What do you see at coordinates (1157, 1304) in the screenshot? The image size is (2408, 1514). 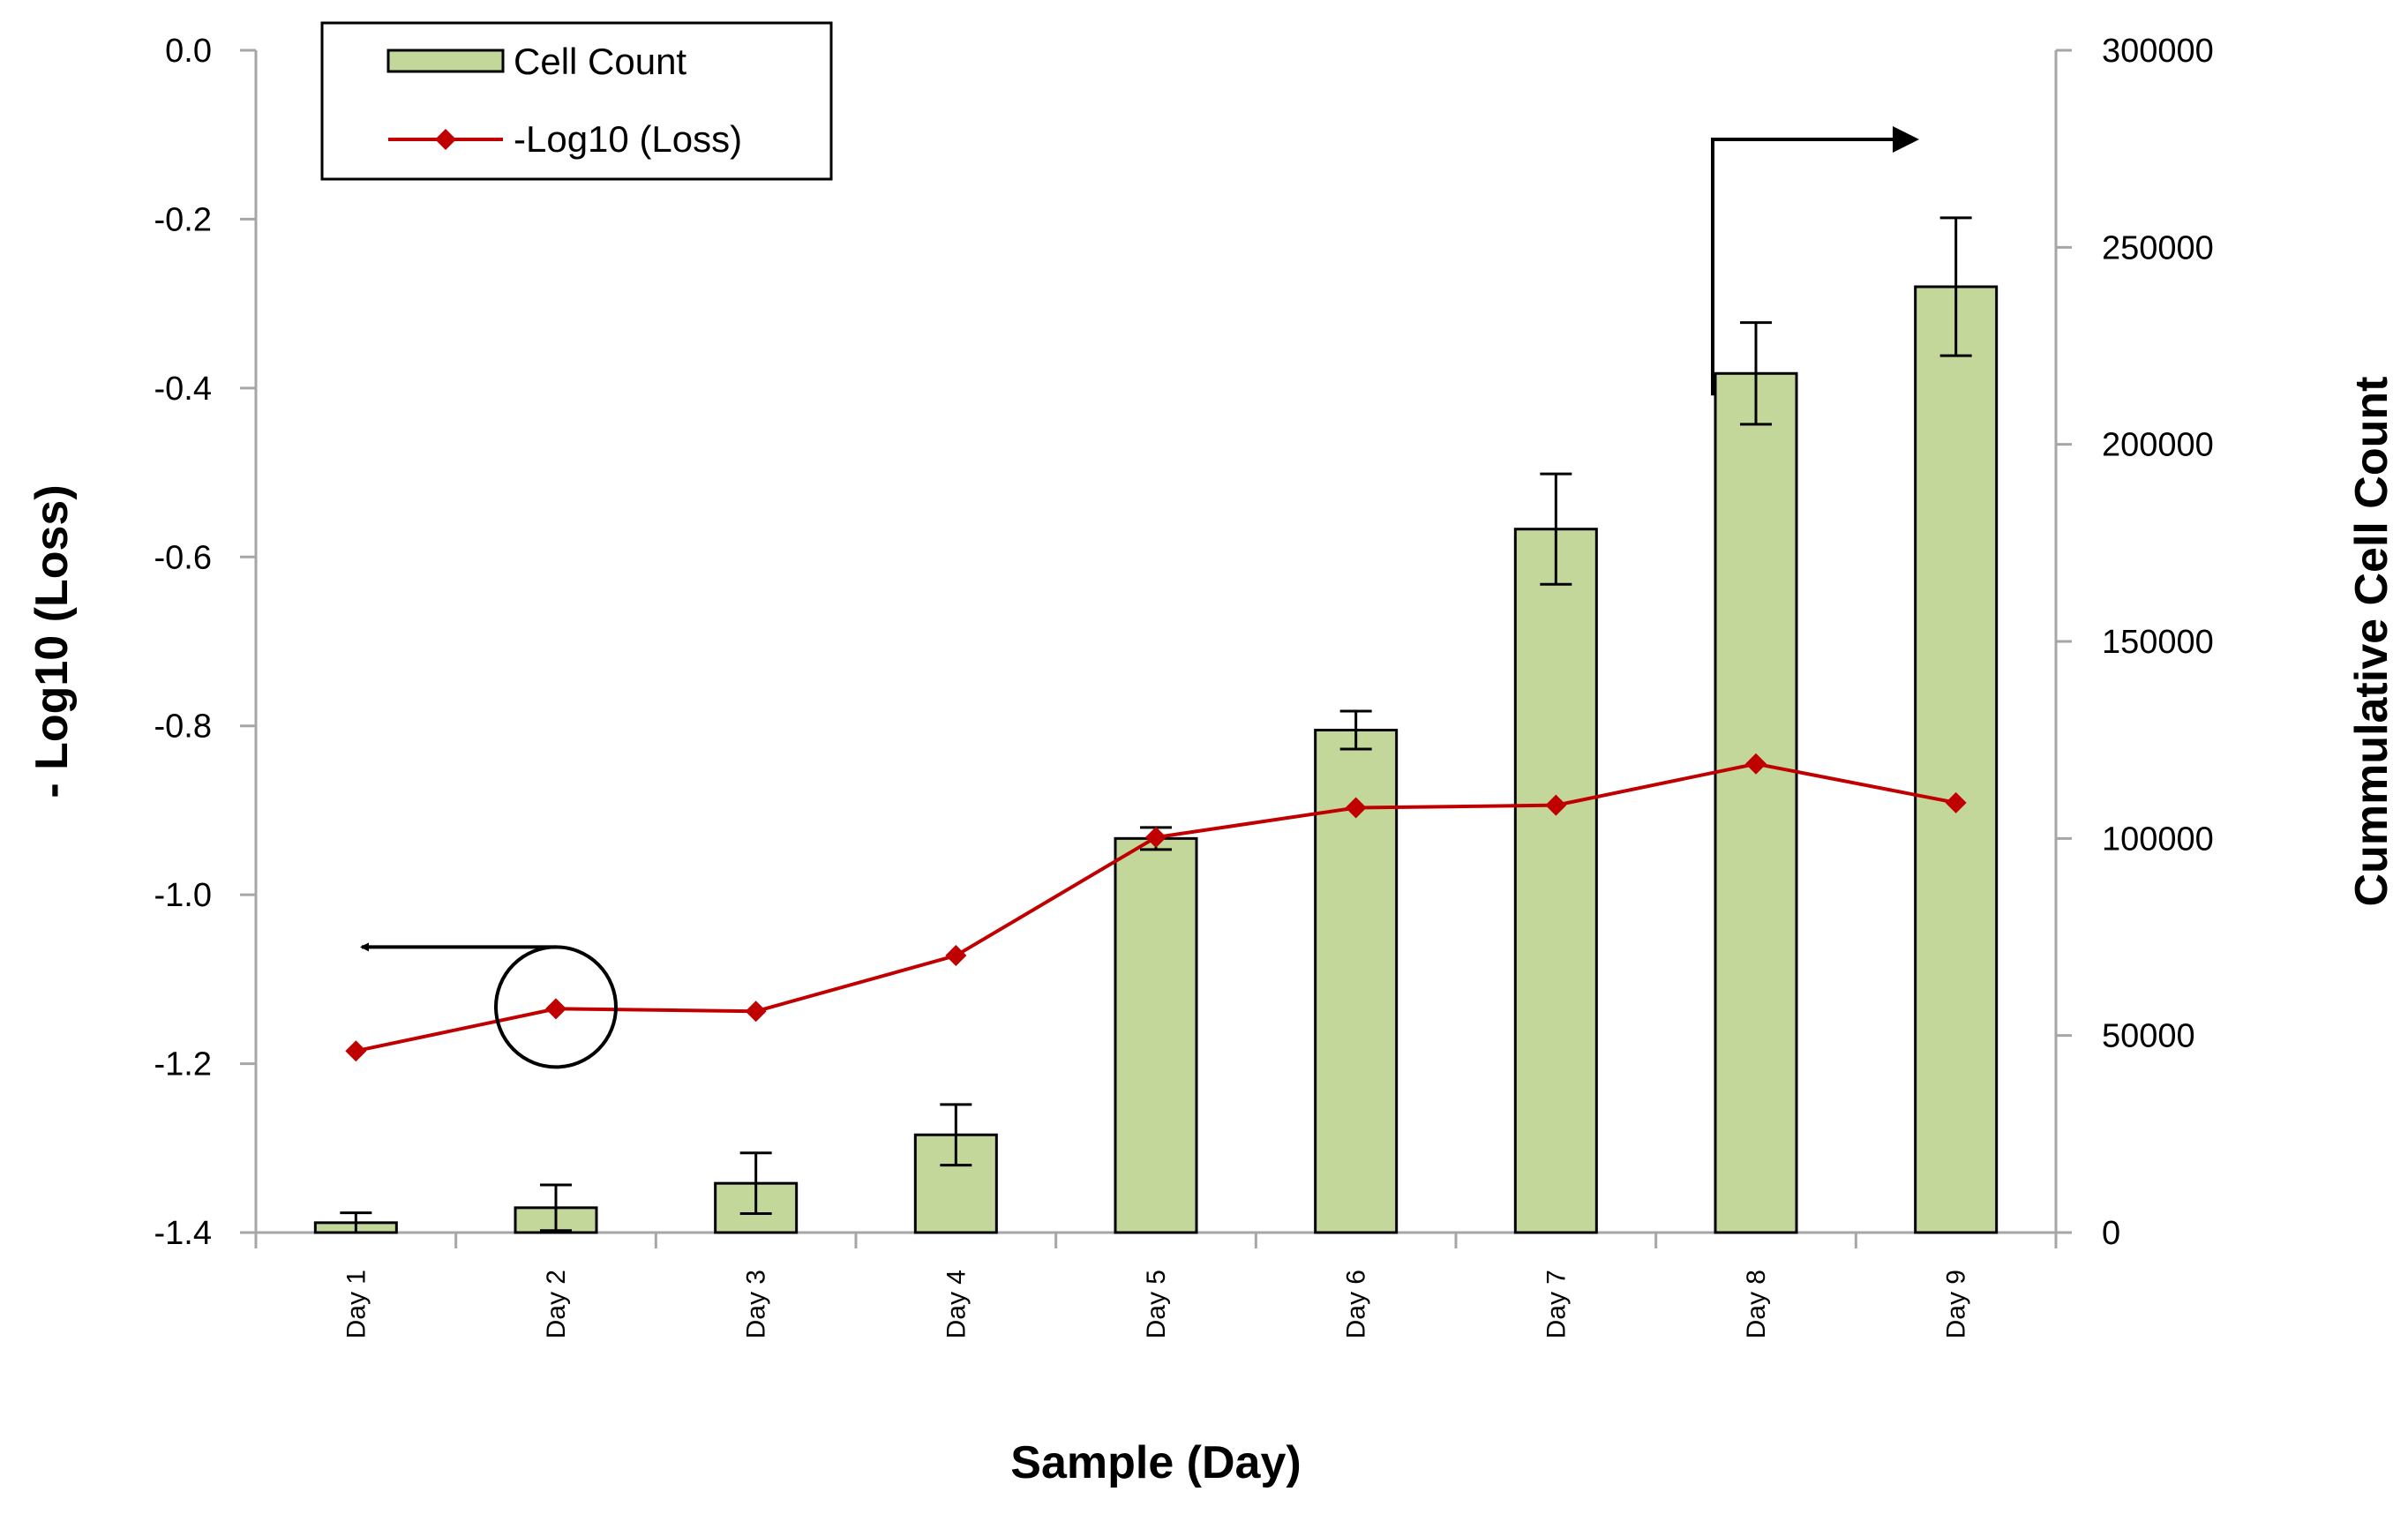 I see `x-axis-tick-label: Day 5` at bounding box center [1157, 1304].